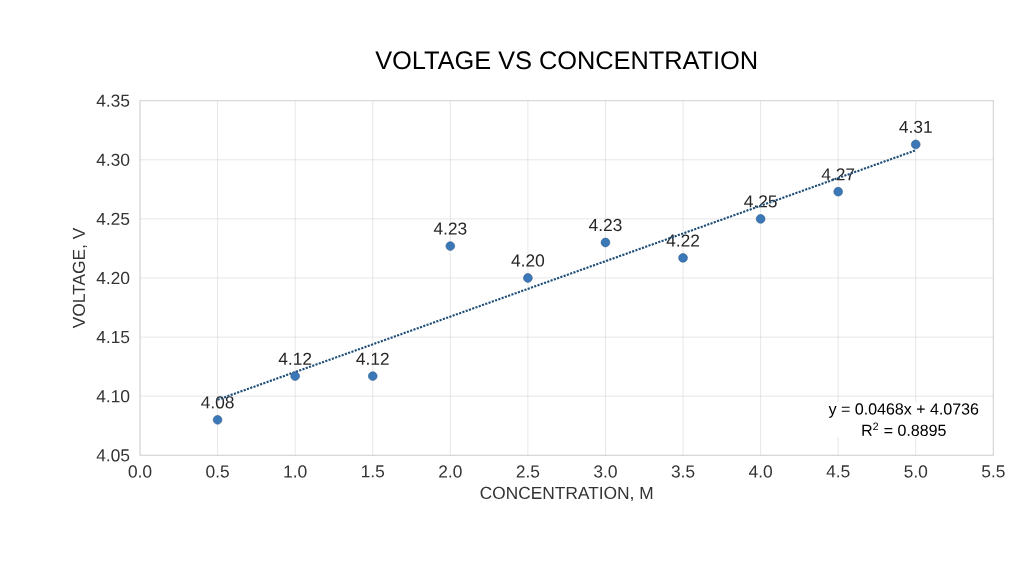 Image resolution: width=1032 pixels, height=566 pixels. What do you see at coordinates (113, 100) in the screenshot?
I see `y-tick-label: 4.35` at bounding box center [113, 100].